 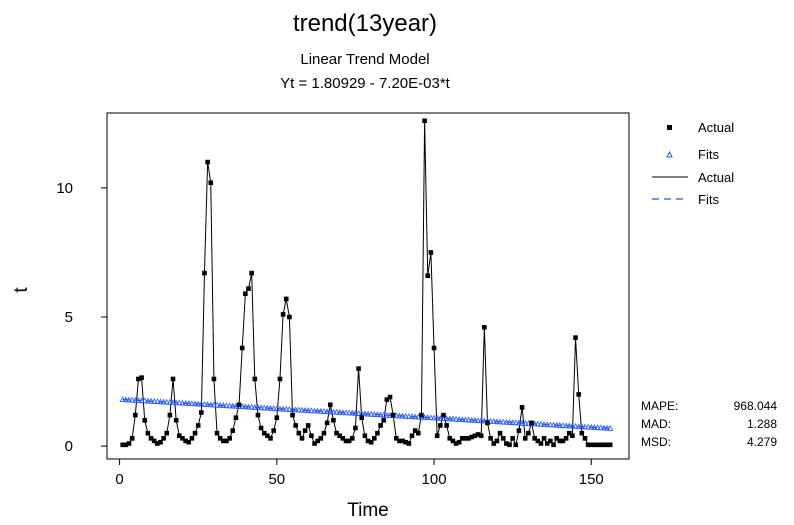 What do you see at coordinates (708, 199) in the screenshot?
I see `legend-label-fits-line: Fits` at bounding box center [708, 199].